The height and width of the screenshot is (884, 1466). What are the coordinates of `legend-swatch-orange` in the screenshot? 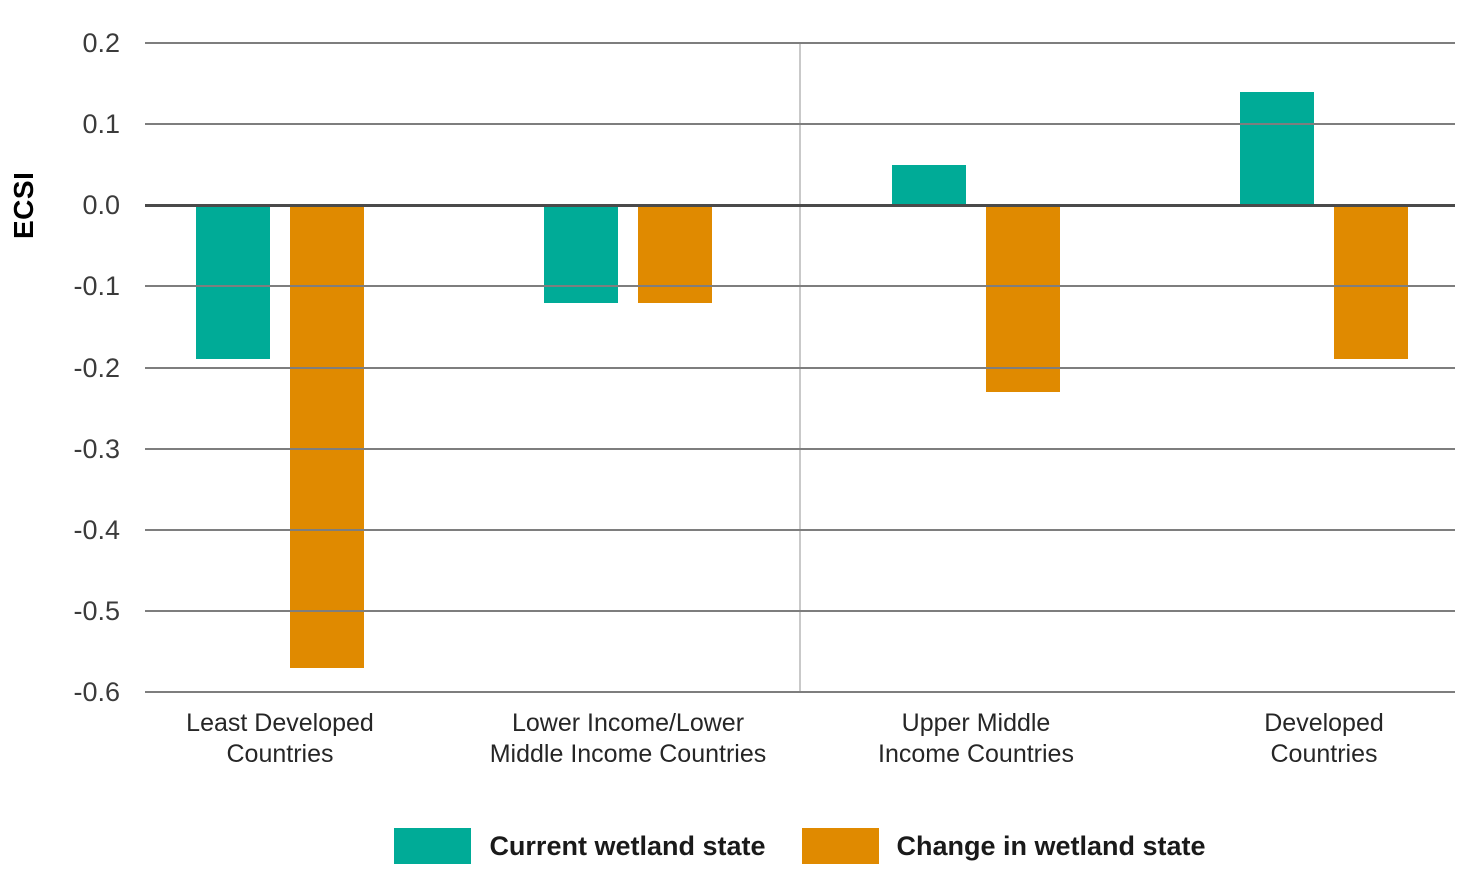 It's located at (840, 846).